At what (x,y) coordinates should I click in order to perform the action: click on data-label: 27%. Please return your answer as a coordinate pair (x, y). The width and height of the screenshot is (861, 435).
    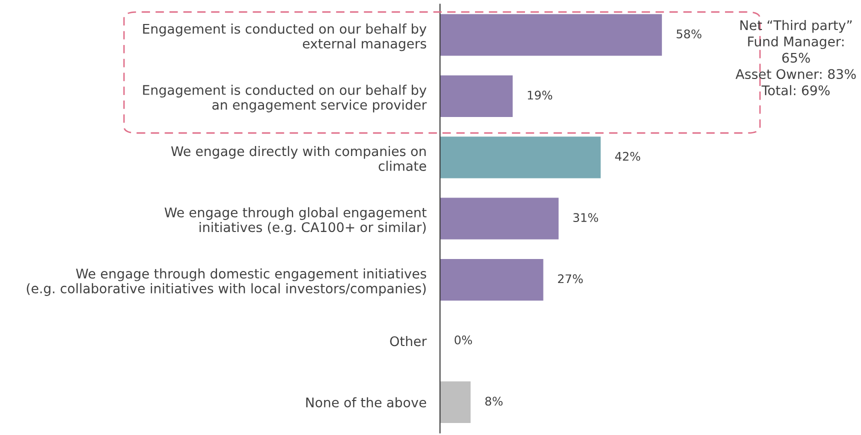
    Looking at the image, I should click on (570, 279).